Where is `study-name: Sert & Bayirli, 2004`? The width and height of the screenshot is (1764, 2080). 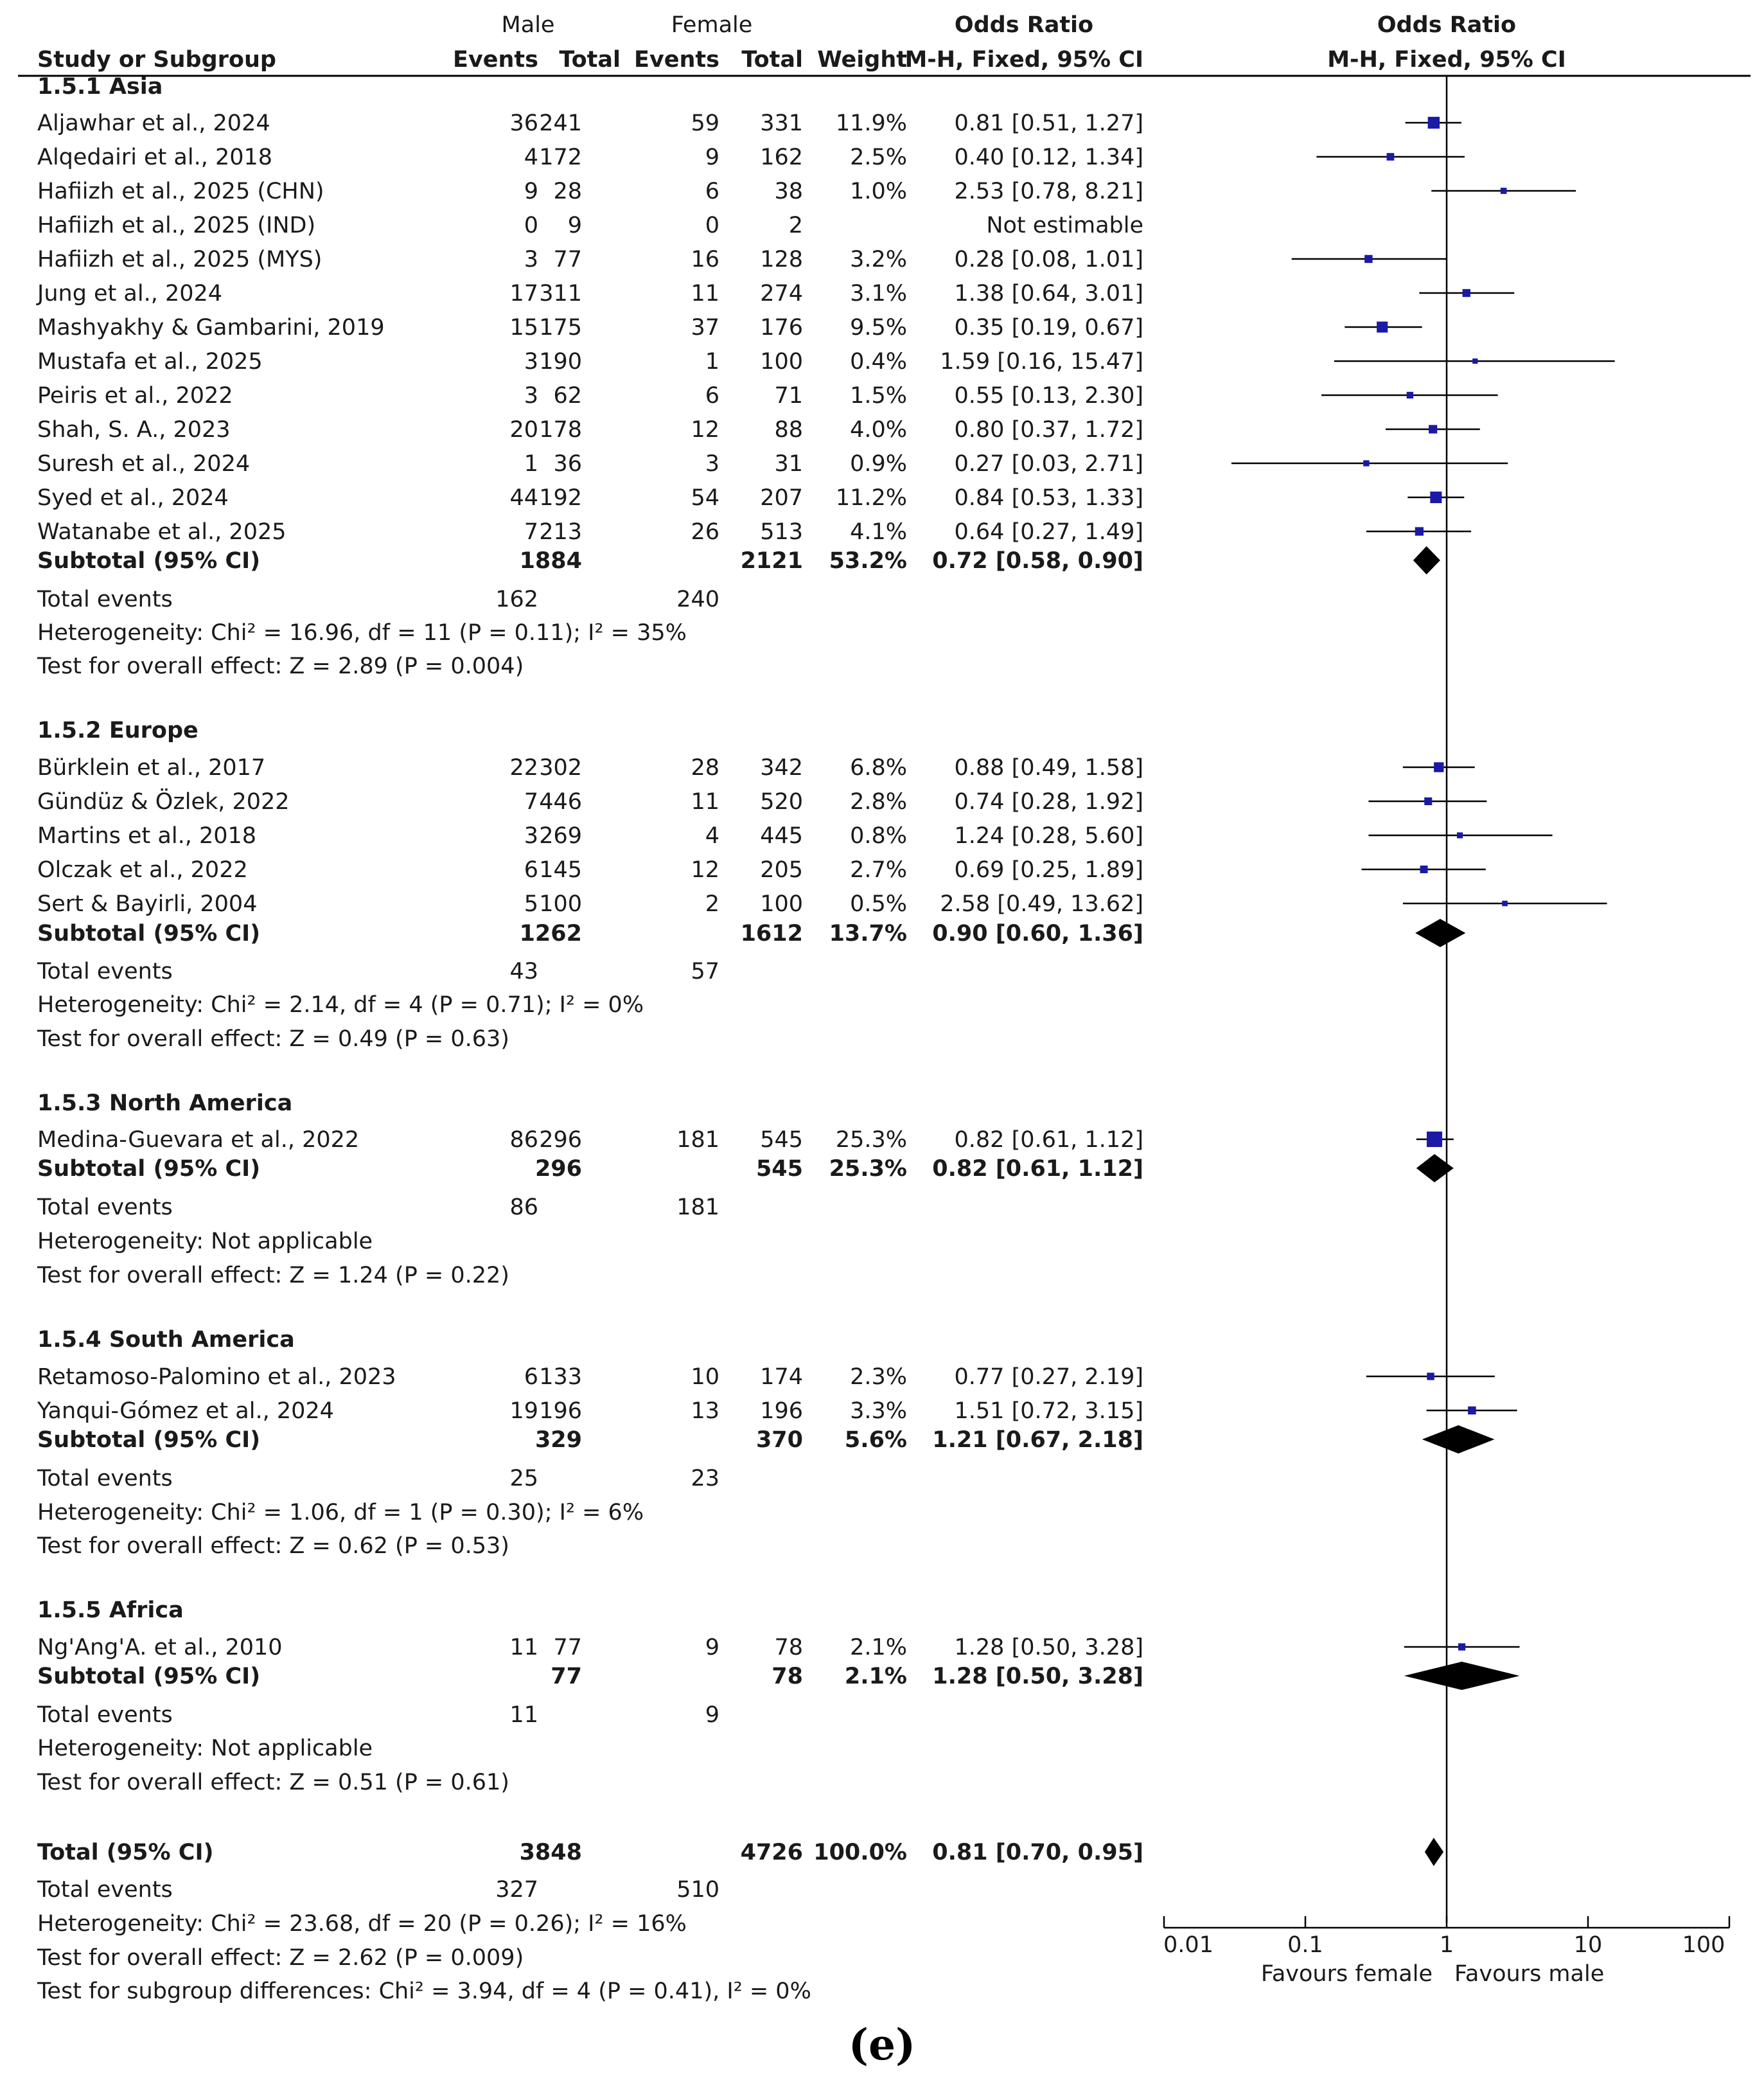 study-name: Sert & Bayirli, 2004 is located at coordinates (147, 904).